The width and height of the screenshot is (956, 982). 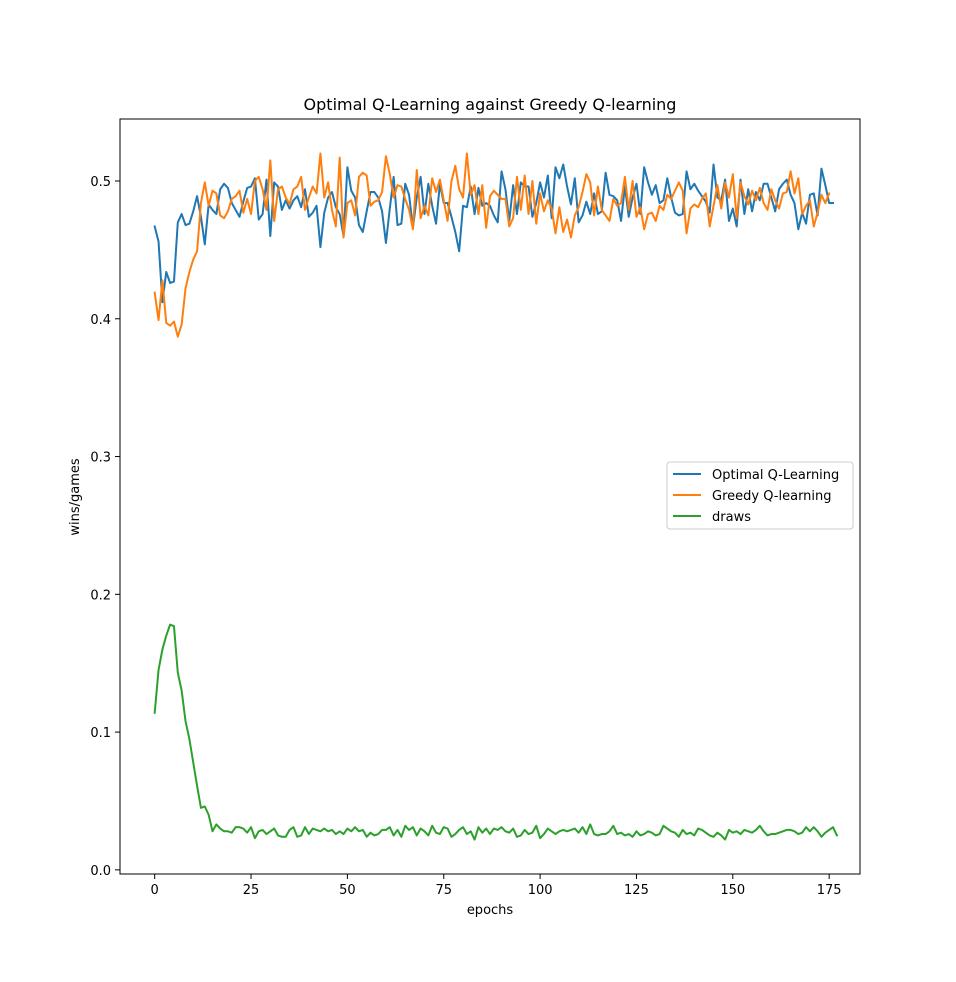 What do you see at coordinates (490, 910) in the screenshot?
I see `x-axis-label: epochs` at bounding box center [490, 910].